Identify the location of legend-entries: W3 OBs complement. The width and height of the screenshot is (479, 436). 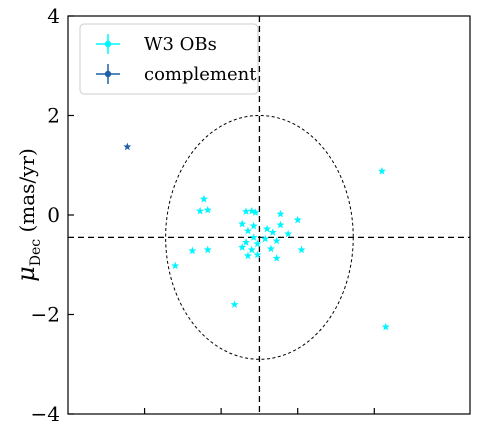
(176, 59).